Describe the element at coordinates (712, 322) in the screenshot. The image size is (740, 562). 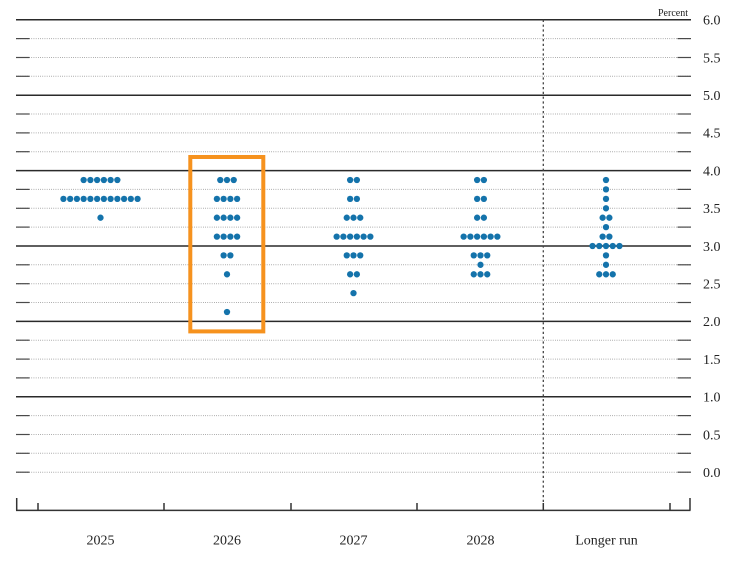
I see `svg-text: 2.0` at that location.